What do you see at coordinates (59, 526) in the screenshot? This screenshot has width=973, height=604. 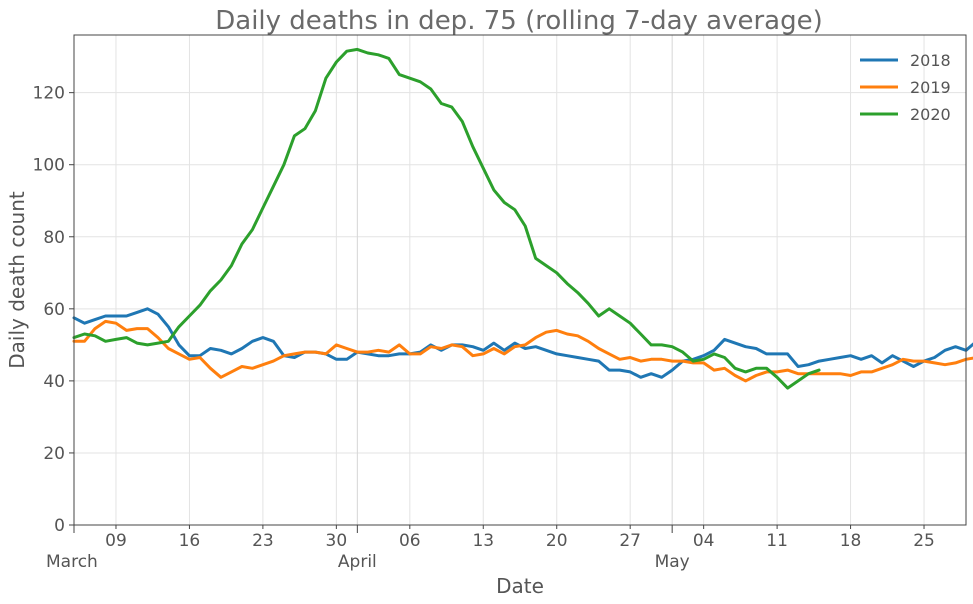 I see `y-tick-label: 0` at bounding box center [59, 526].